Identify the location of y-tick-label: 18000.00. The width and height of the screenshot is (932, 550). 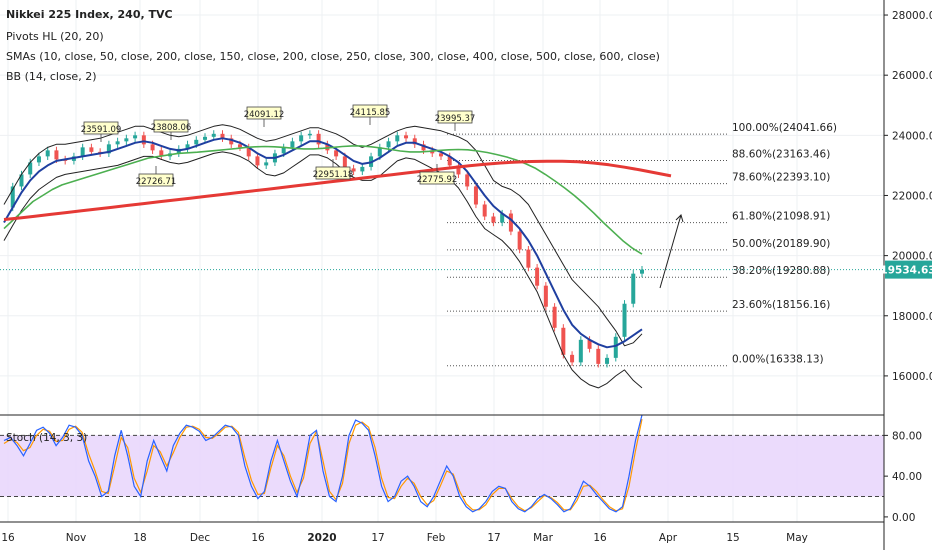
(912, 317).